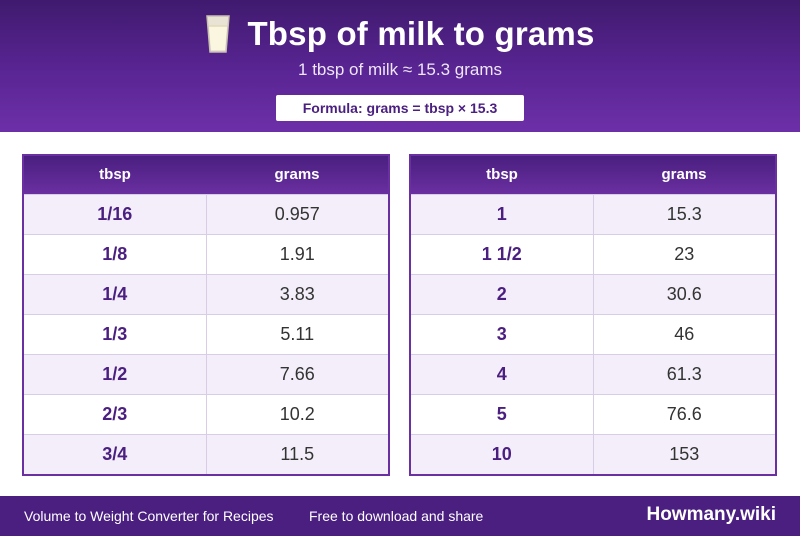 The image size is (800, 536). What do you see at coordinates (711, 514) in the screenshot?
I see `brand-logo: Howmany.wiki` at bounding box center [711, 514].